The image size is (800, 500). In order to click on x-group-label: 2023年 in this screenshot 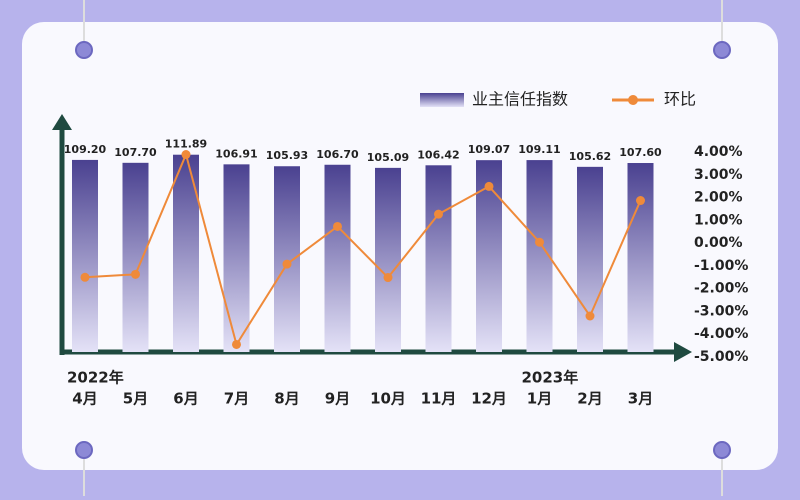, I will do `click(550, 378)`.